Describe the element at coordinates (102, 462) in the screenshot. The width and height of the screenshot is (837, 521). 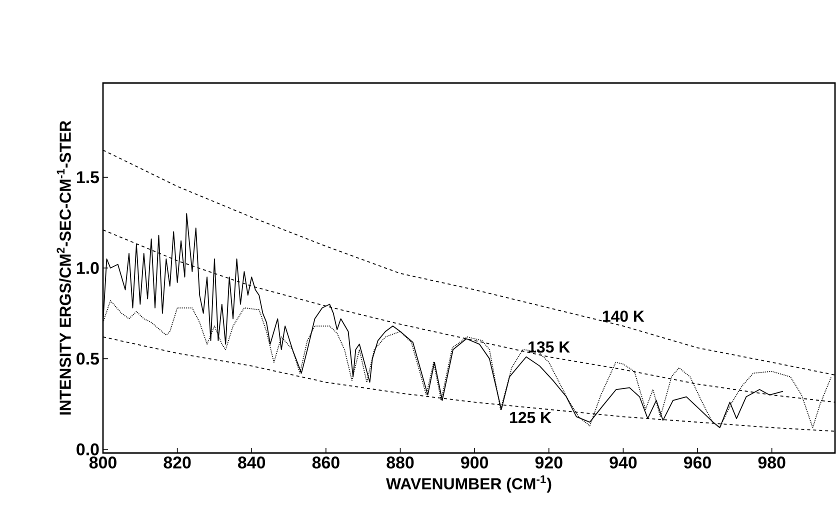
I see `x-tick-label: 800` at that location.